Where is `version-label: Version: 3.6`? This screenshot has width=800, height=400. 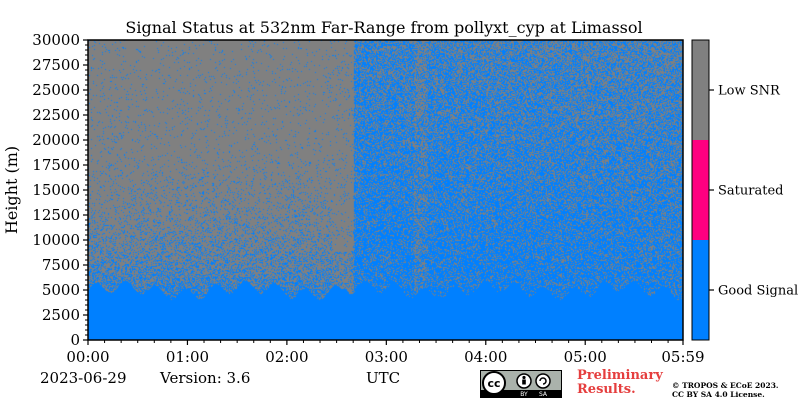
version-label: Version: 3.6 is located at coordinates (205, 378).